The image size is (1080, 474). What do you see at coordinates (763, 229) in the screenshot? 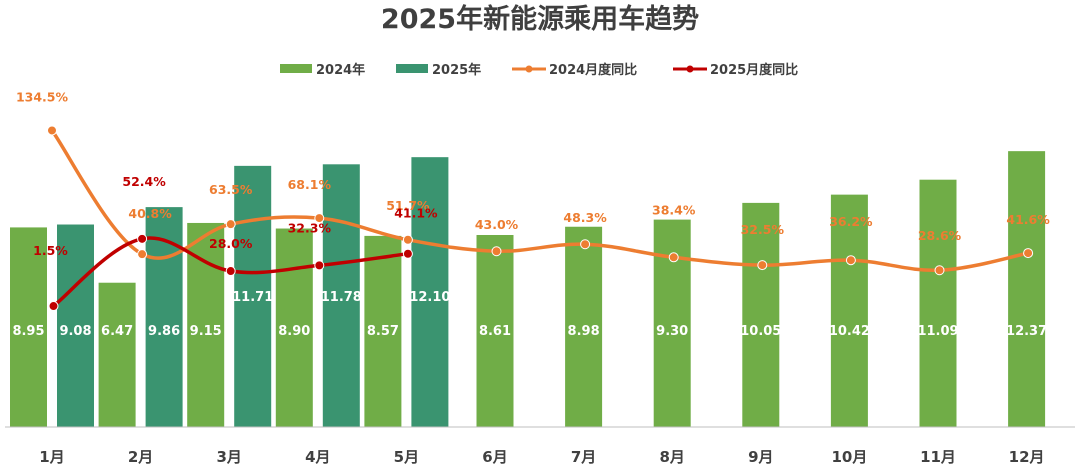
I see `label-2024-yoy-9: 32.5%` at bounding box center [763, 229].